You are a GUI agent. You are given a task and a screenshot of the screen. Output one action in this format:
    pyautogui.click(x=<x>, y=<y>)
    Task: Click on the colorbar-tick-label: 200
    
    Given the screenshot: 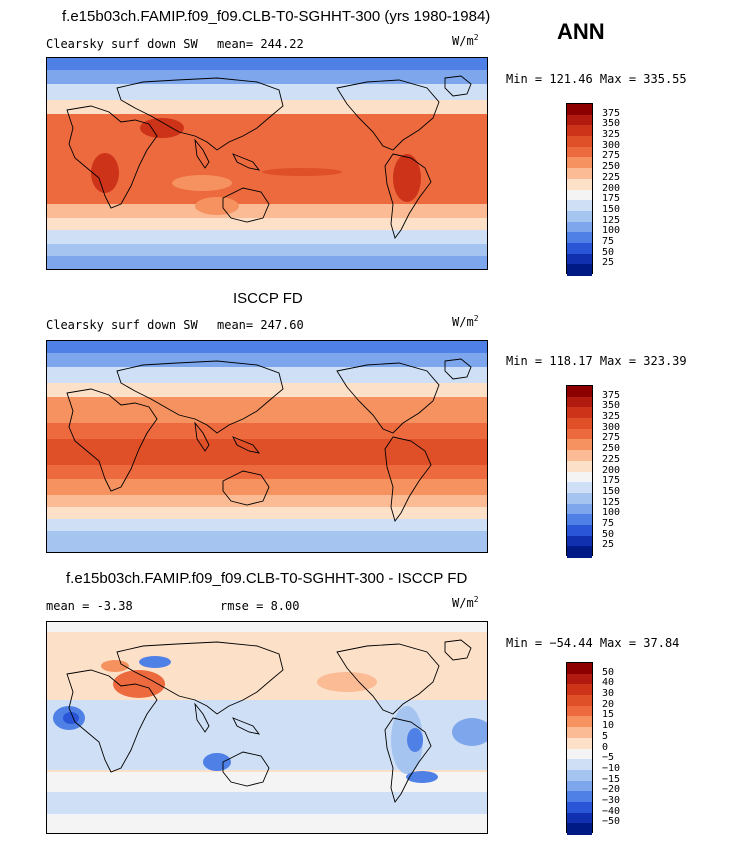 What is the action you would take?
    pyautogui.click(x=611, y=188)
    